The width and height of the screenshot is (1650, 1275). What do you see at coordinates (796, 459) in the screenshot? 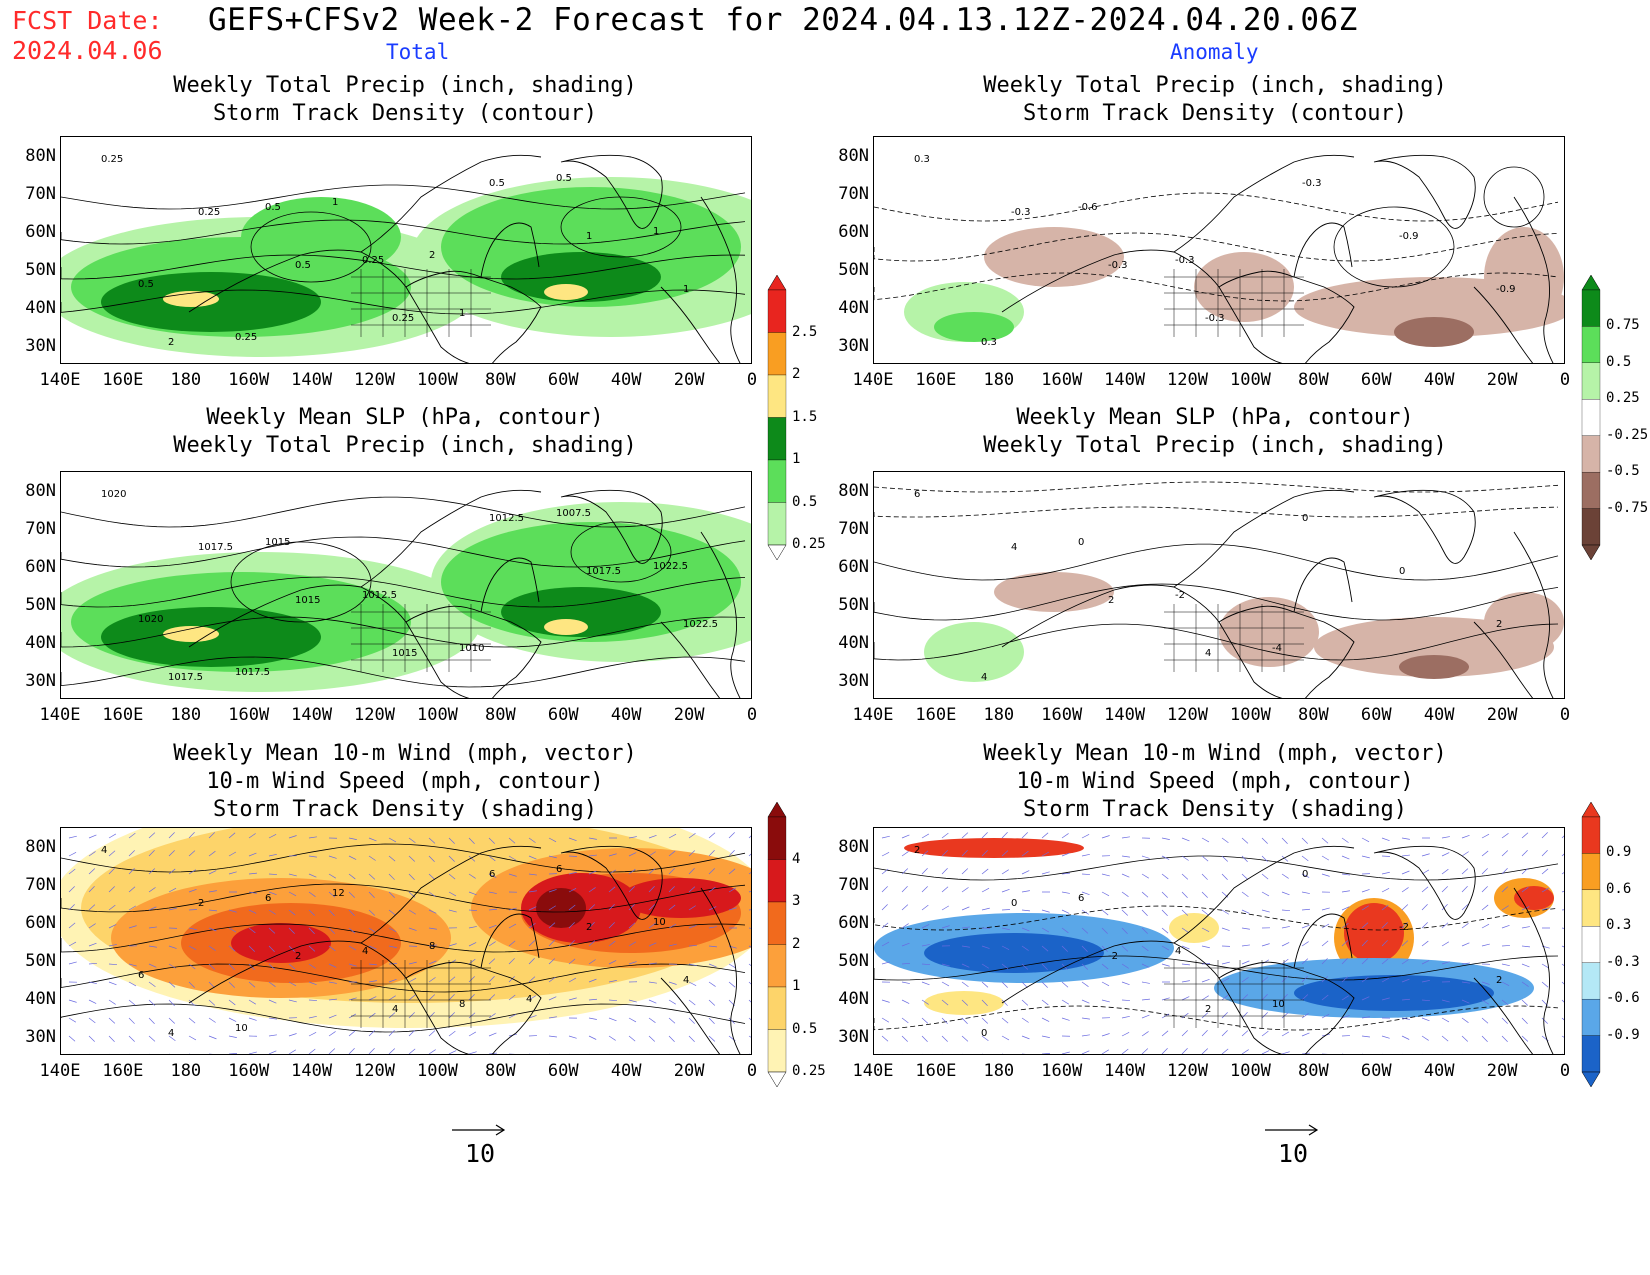
I see `colorbar-tick-label: 1` at bounding box center [796, 459].